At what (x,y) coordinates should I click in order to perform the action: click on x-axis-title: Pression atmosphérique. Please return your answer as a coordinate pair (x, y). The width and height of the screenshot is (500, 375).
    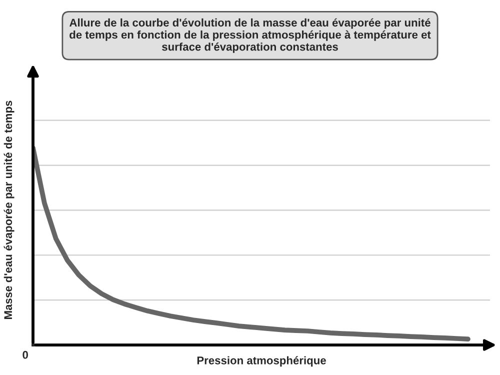
    Looking at the image, I should click on (261, 361).